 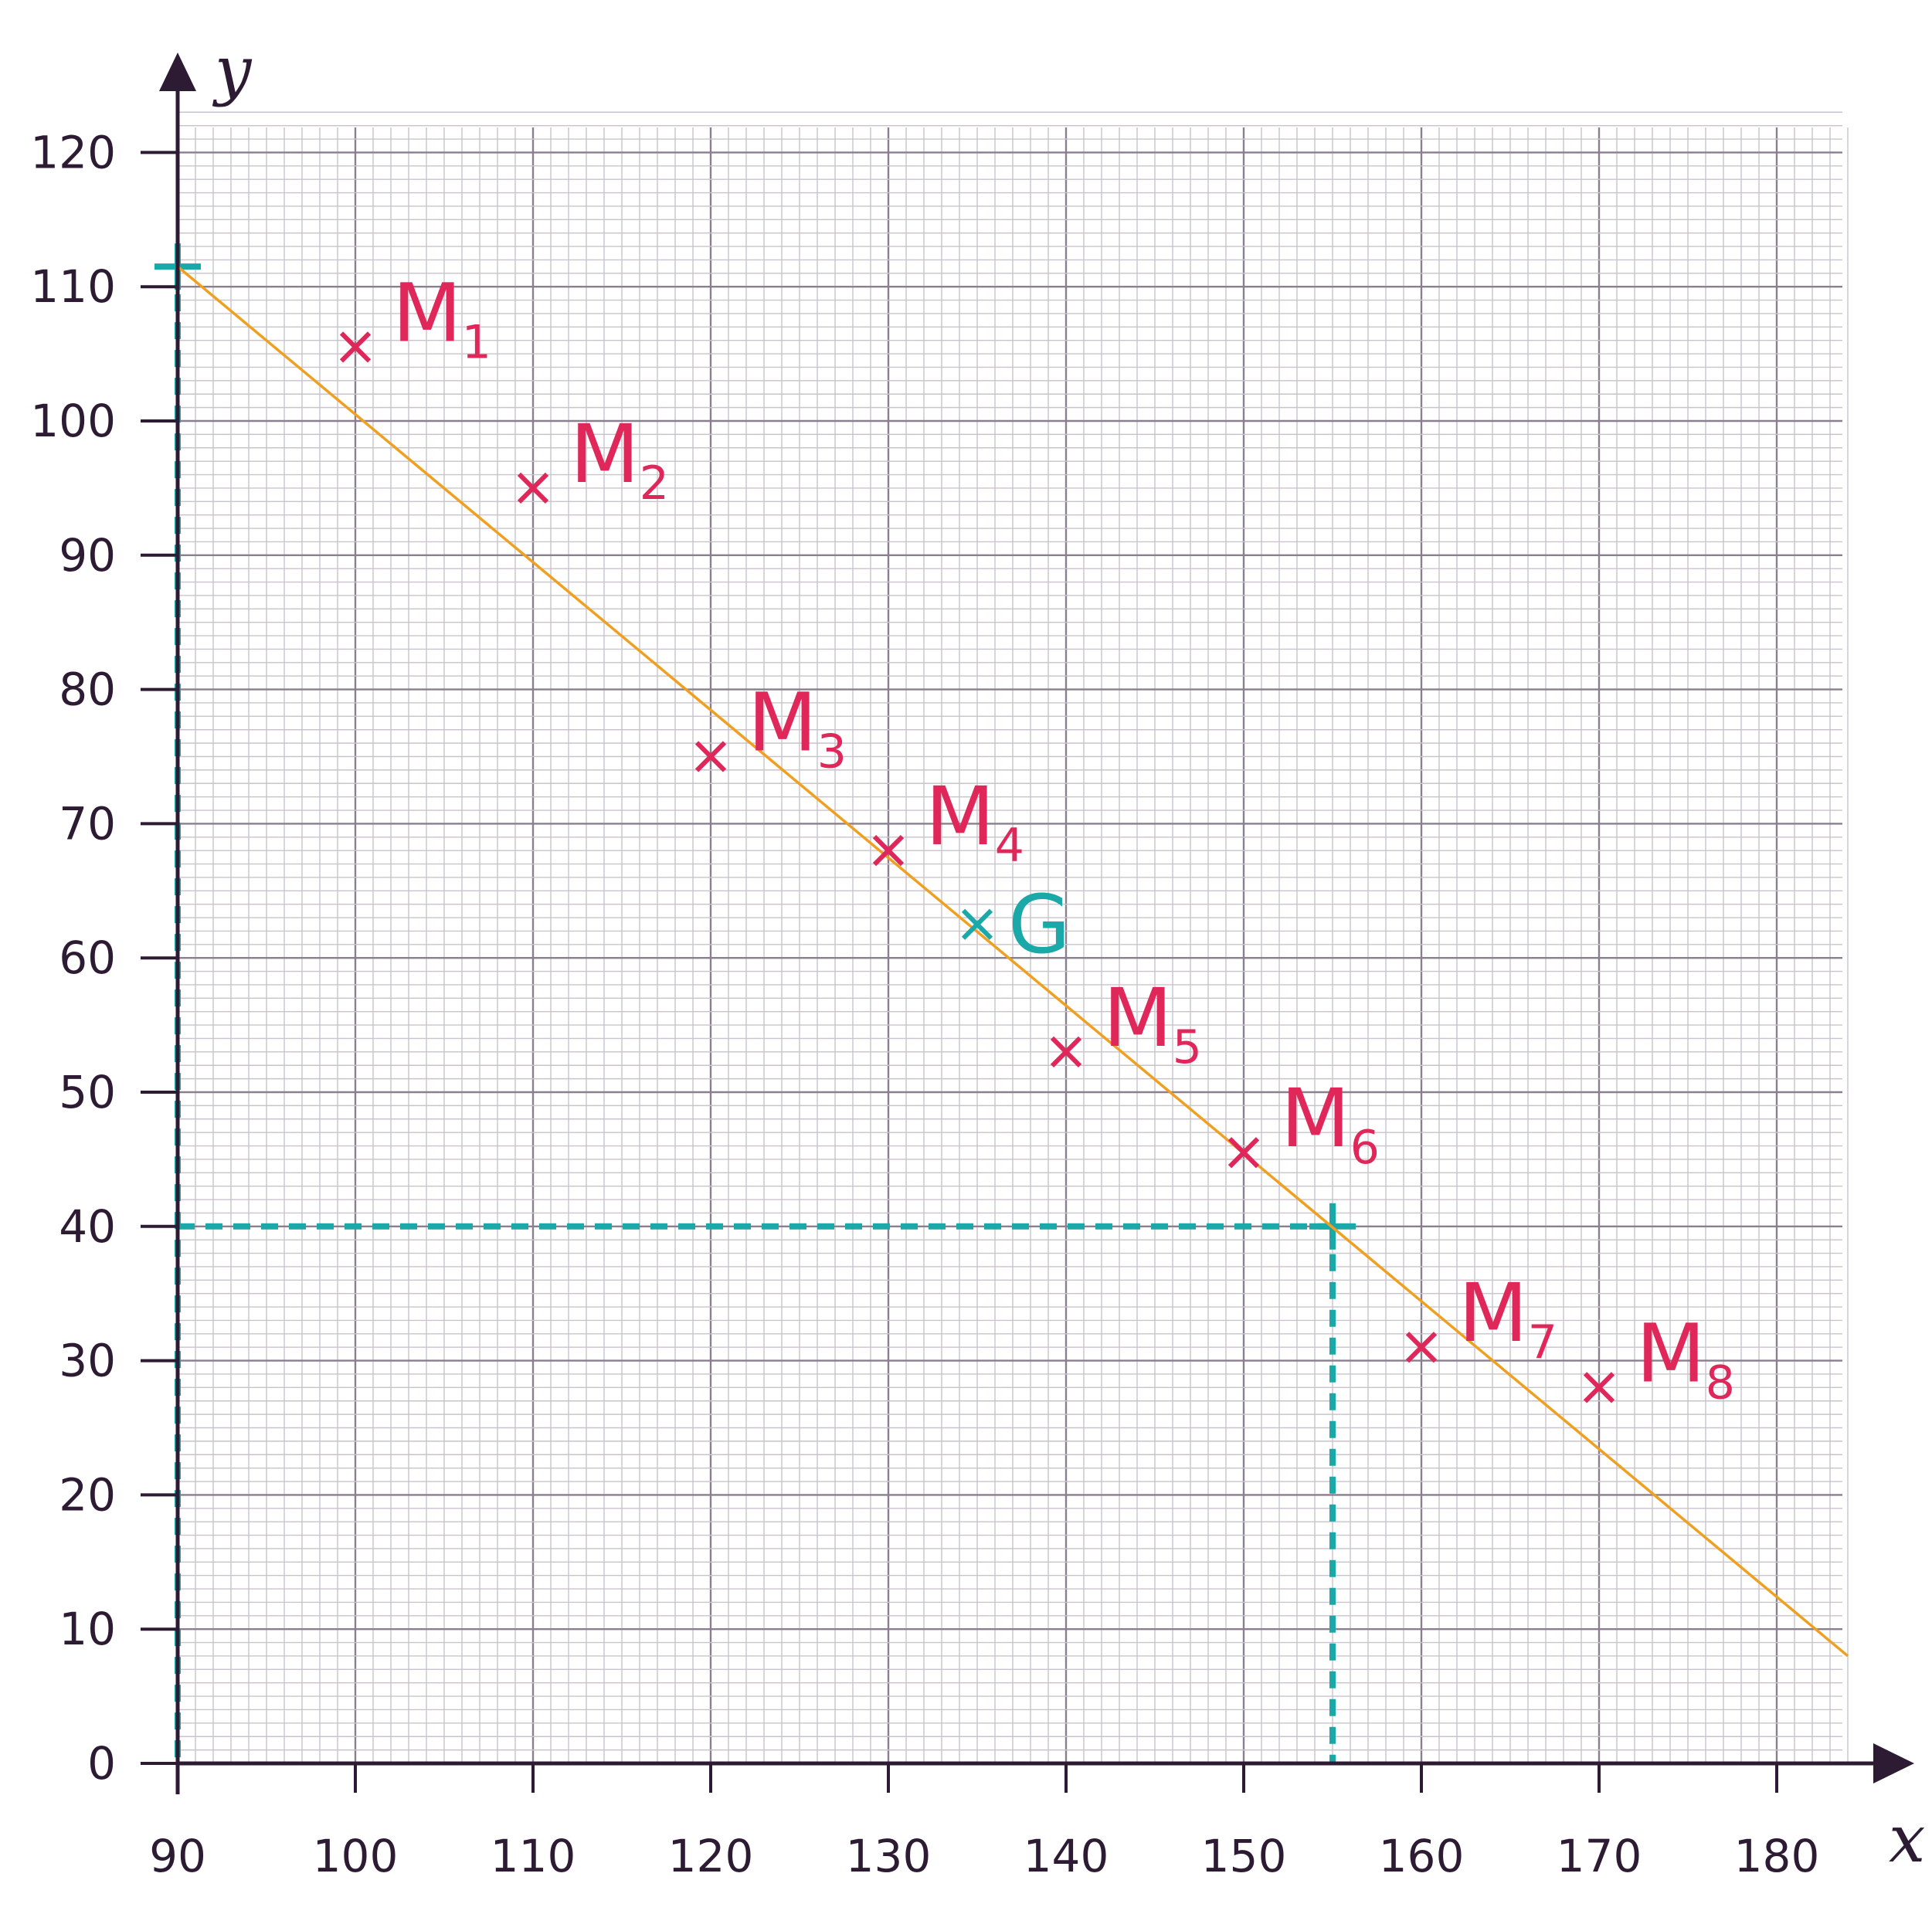 What do you see at coordinates (88, 1494) in the screenshot?
I see `y-tick-label: 20` at bounding box center [88, 1494].